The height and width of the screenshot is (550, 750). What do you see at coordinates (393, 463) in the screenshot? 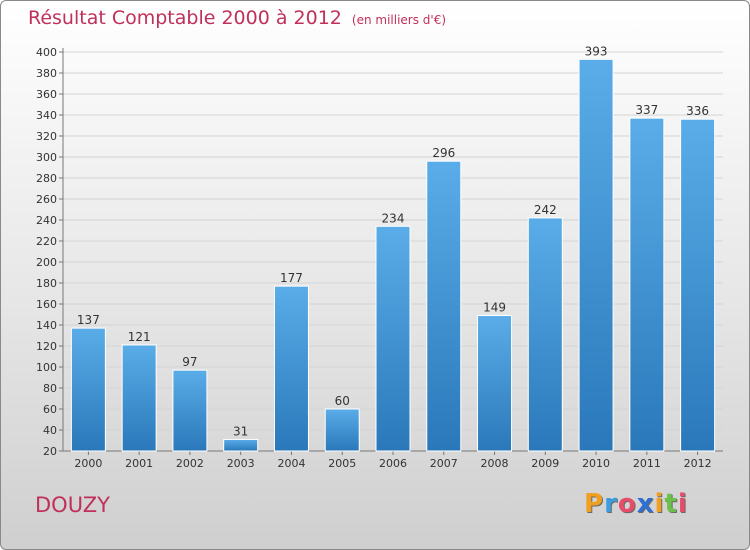
I see `x-tick-label-2006: 2006` at bounding box center [393, 463].